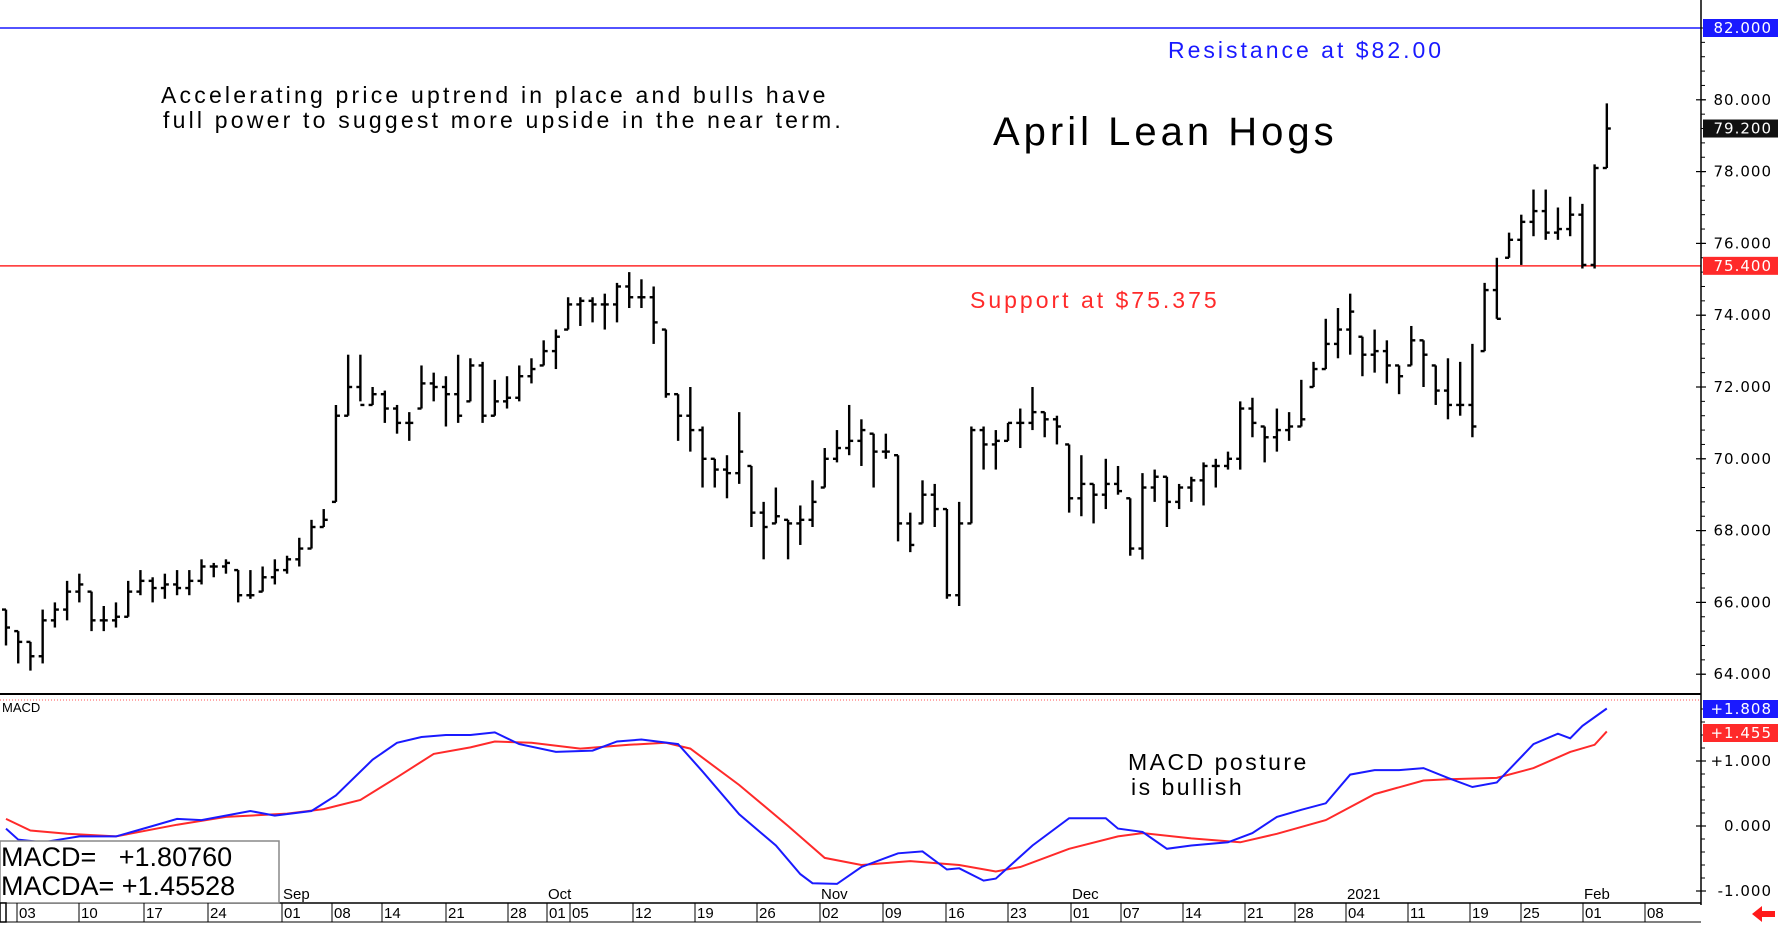 This screenshot has height=926, width=1778. Describe the element at coordinates (1363, 894) in the screenshot. I see `month-label: 2021` at that location.